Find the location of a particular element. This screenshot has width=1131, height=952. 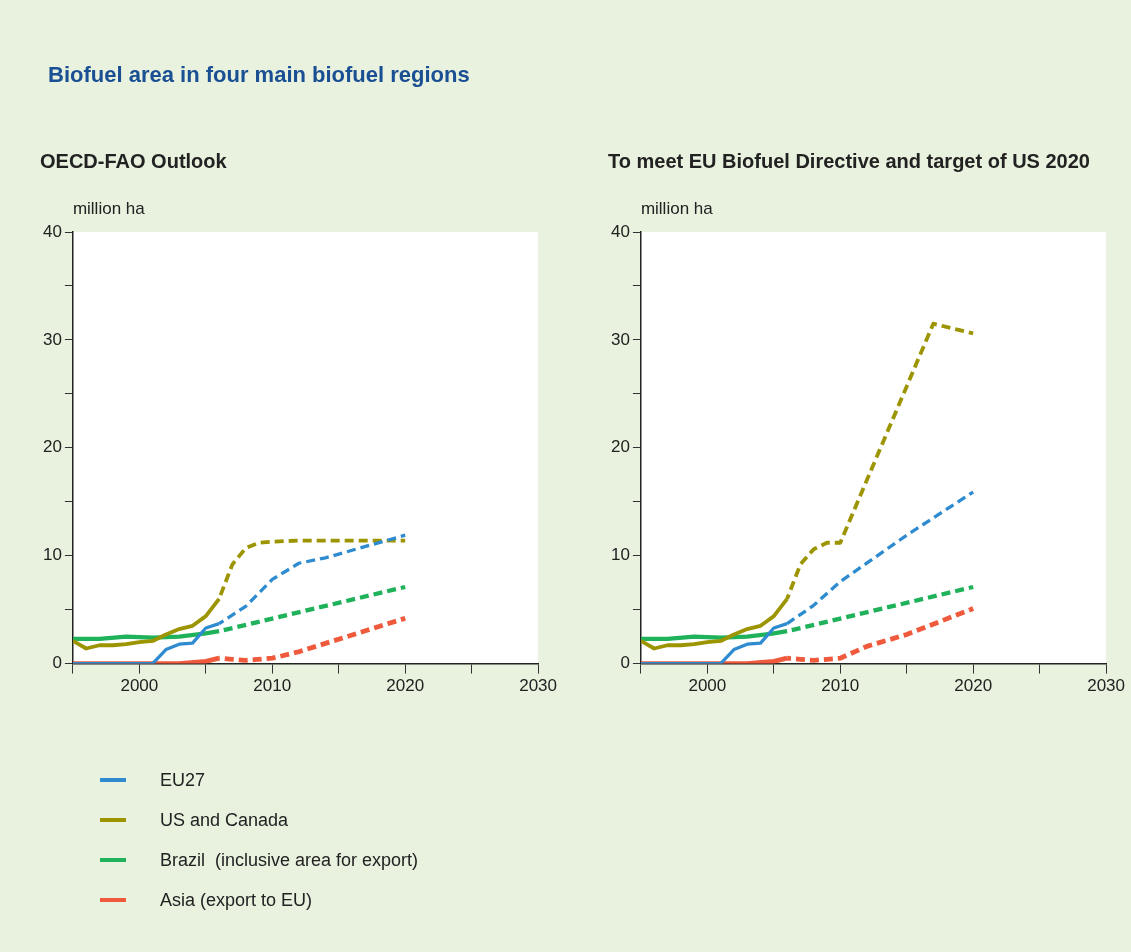

legend-label: Brazil (inclusive area for export) is located at coordinates (289, 860).